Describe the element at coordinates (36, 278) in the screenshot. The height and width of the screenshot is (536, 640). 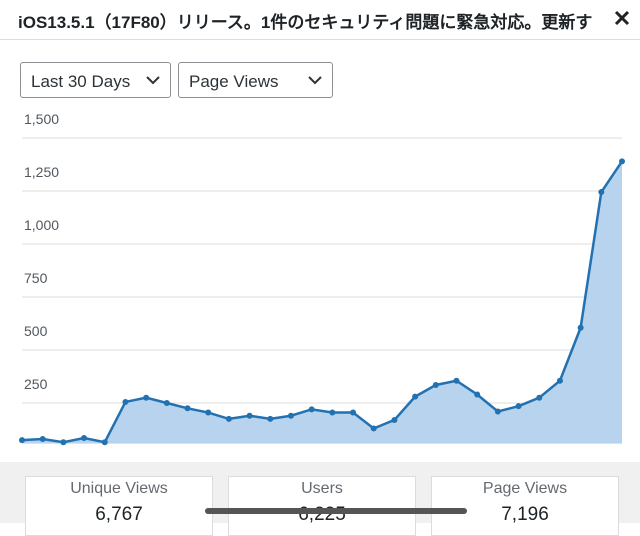
I see `y-tick-label: 750` at that location.